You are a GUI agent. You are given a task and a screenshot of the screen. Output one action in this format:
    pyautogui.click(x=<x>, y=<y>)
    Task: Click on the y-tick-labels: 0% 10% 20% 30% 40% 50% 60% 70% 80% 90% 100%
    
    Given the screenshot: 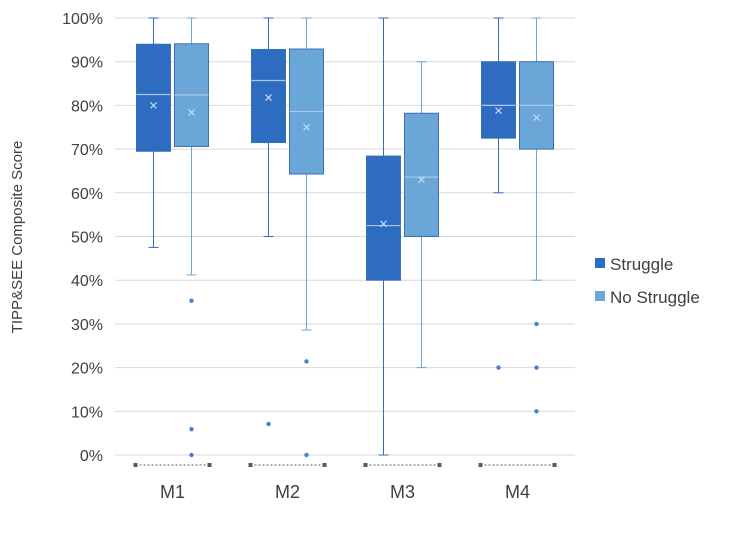 What is the action you would take?
    pyautogui.click(x=82, y=238)
    